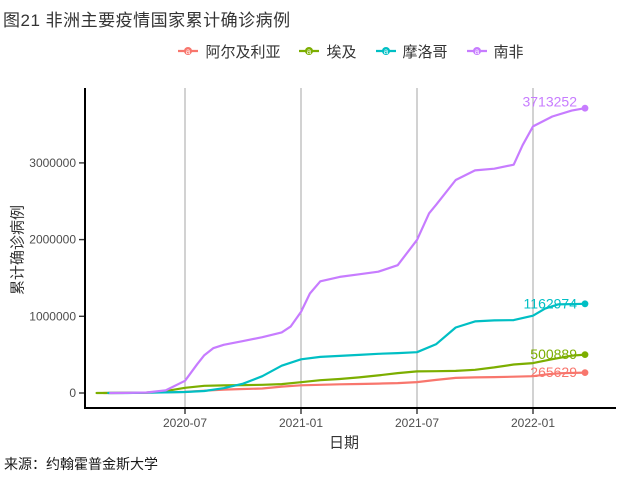 This screenshot has width=640, height=480. Describe the element at coordinates (553, 372) in the screenshot. I see `end-value-label-1: 265629` at that location.